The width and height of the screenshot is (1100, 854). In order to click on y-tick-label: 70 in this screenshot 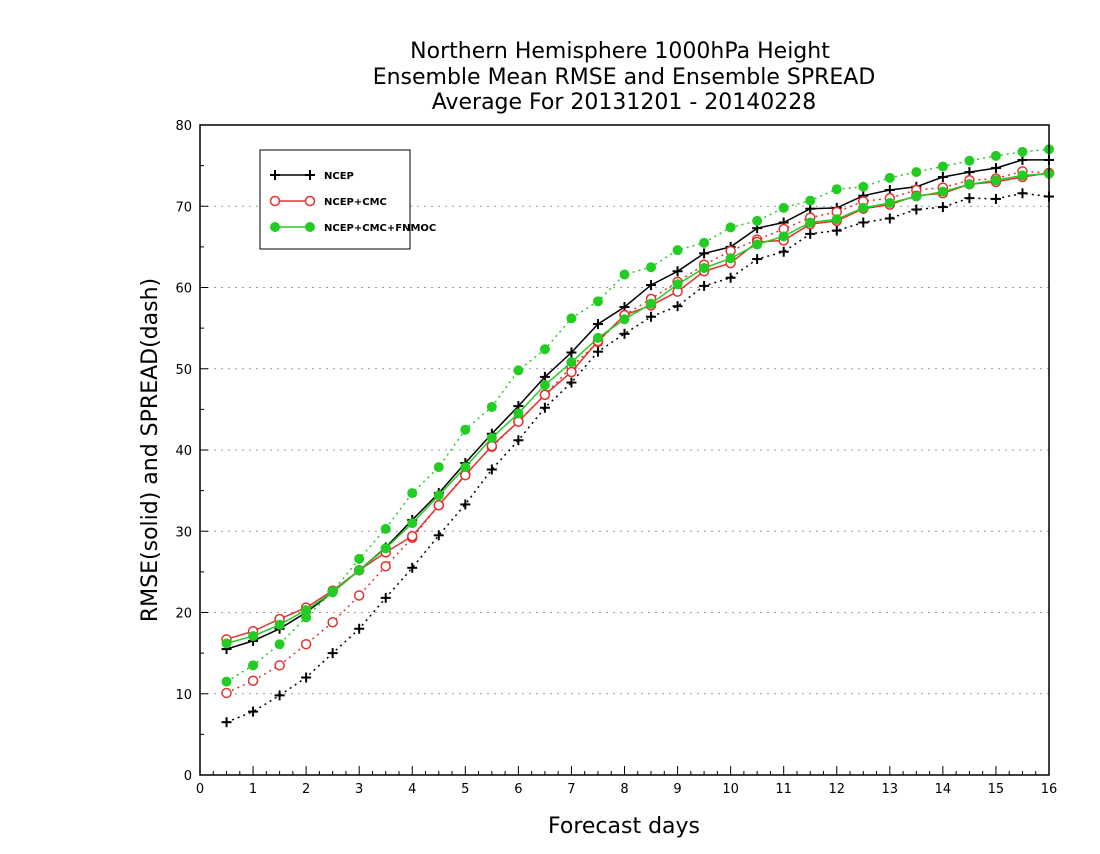, I will do `click(183, 207)`.